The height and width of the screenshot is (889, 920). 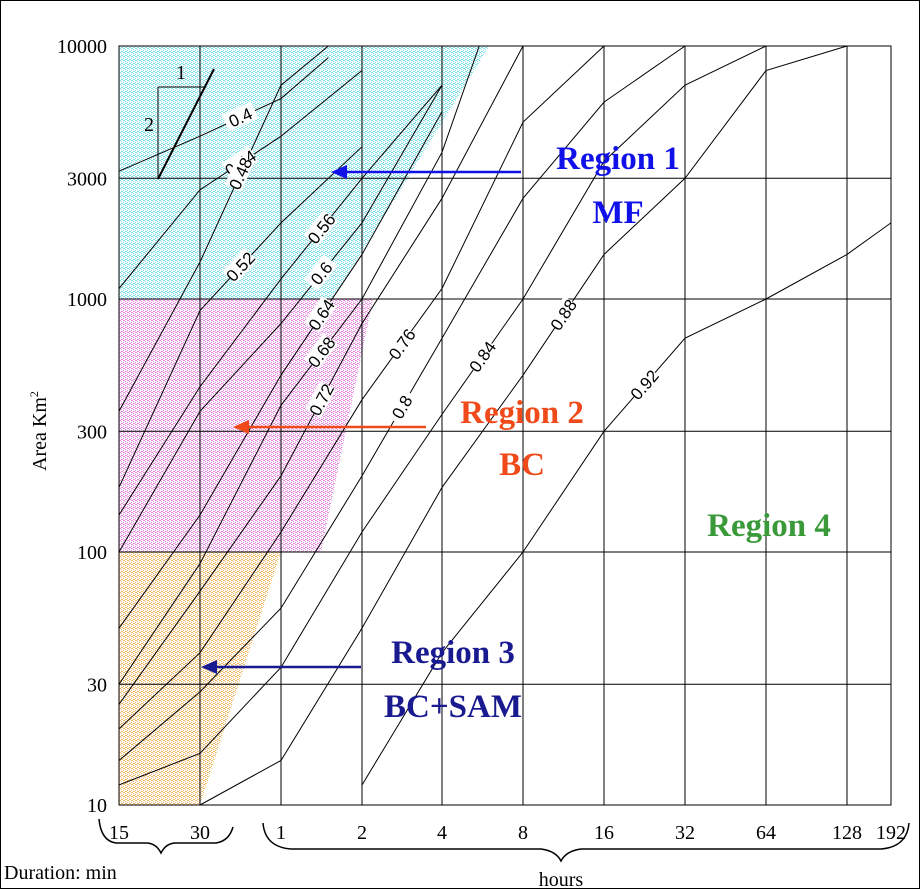 I want to click on y-tick-30: 30, so click(x=97, y=685).